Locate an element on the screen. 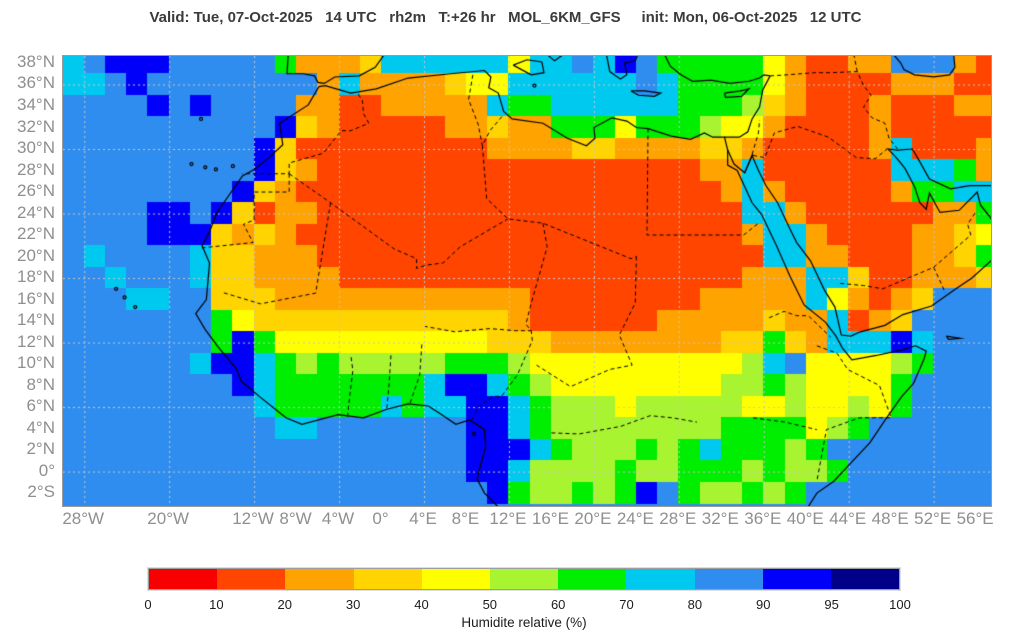  colorbar-tick-label: 80 is located at coordinates (695, 604).